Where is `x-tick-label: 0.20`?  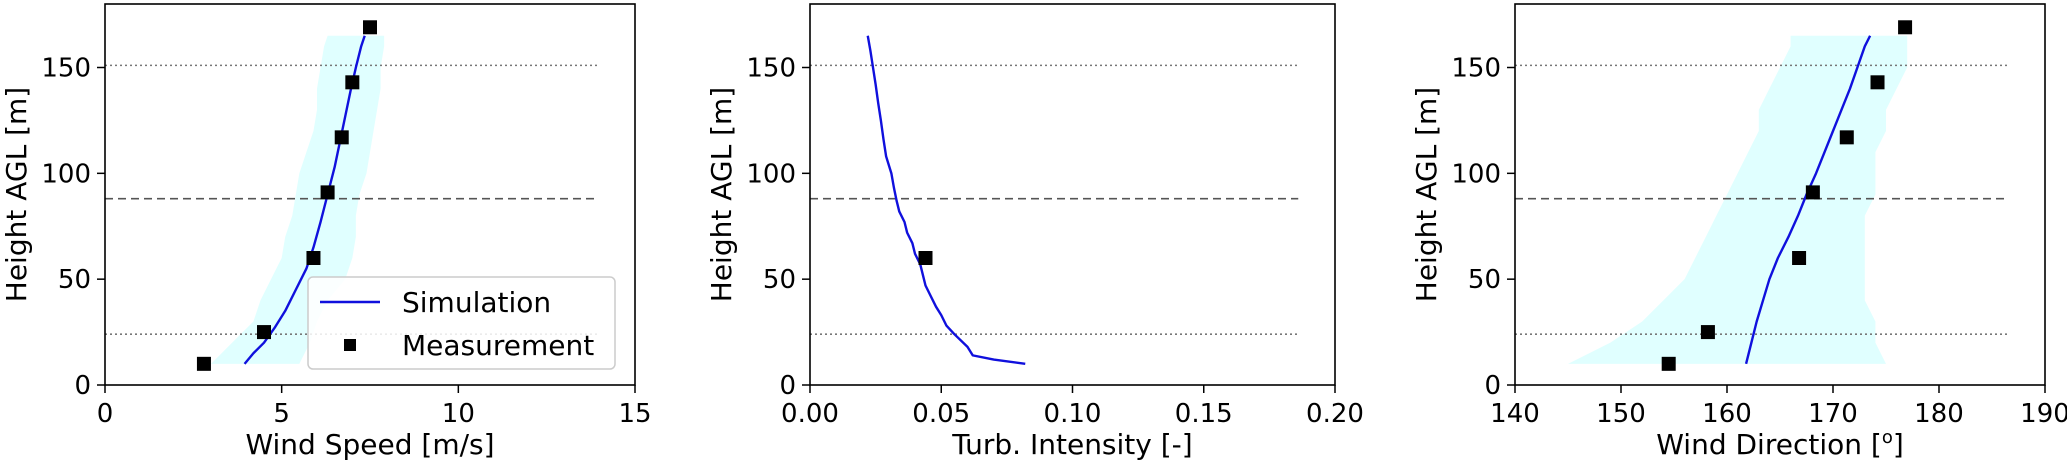
x-tick-label: 0.20 is located at coordinates (1335, 414).